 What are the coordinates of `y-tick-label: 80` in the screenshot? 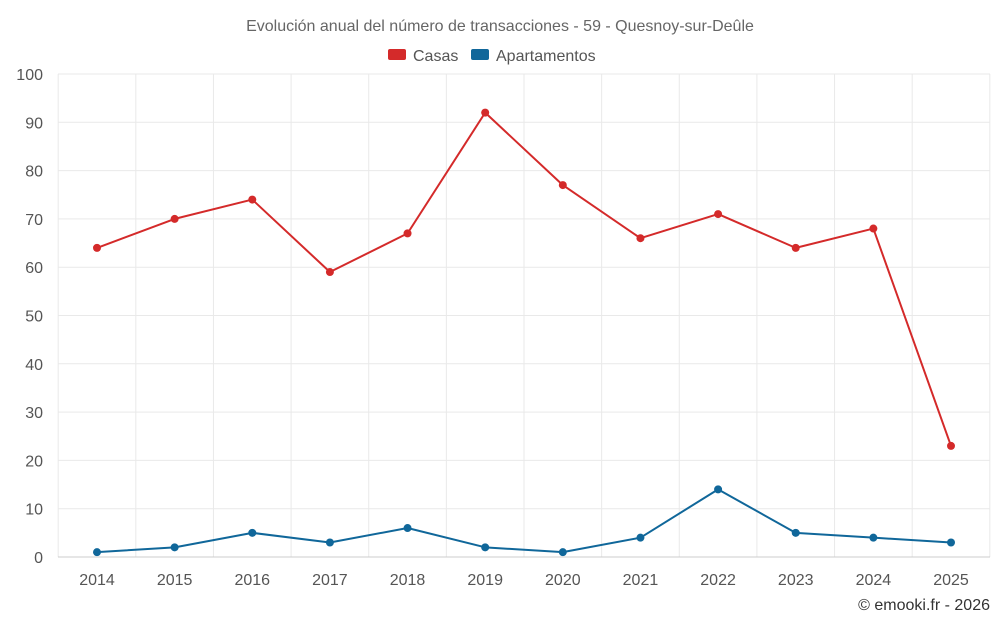 It's located at (34, 172).